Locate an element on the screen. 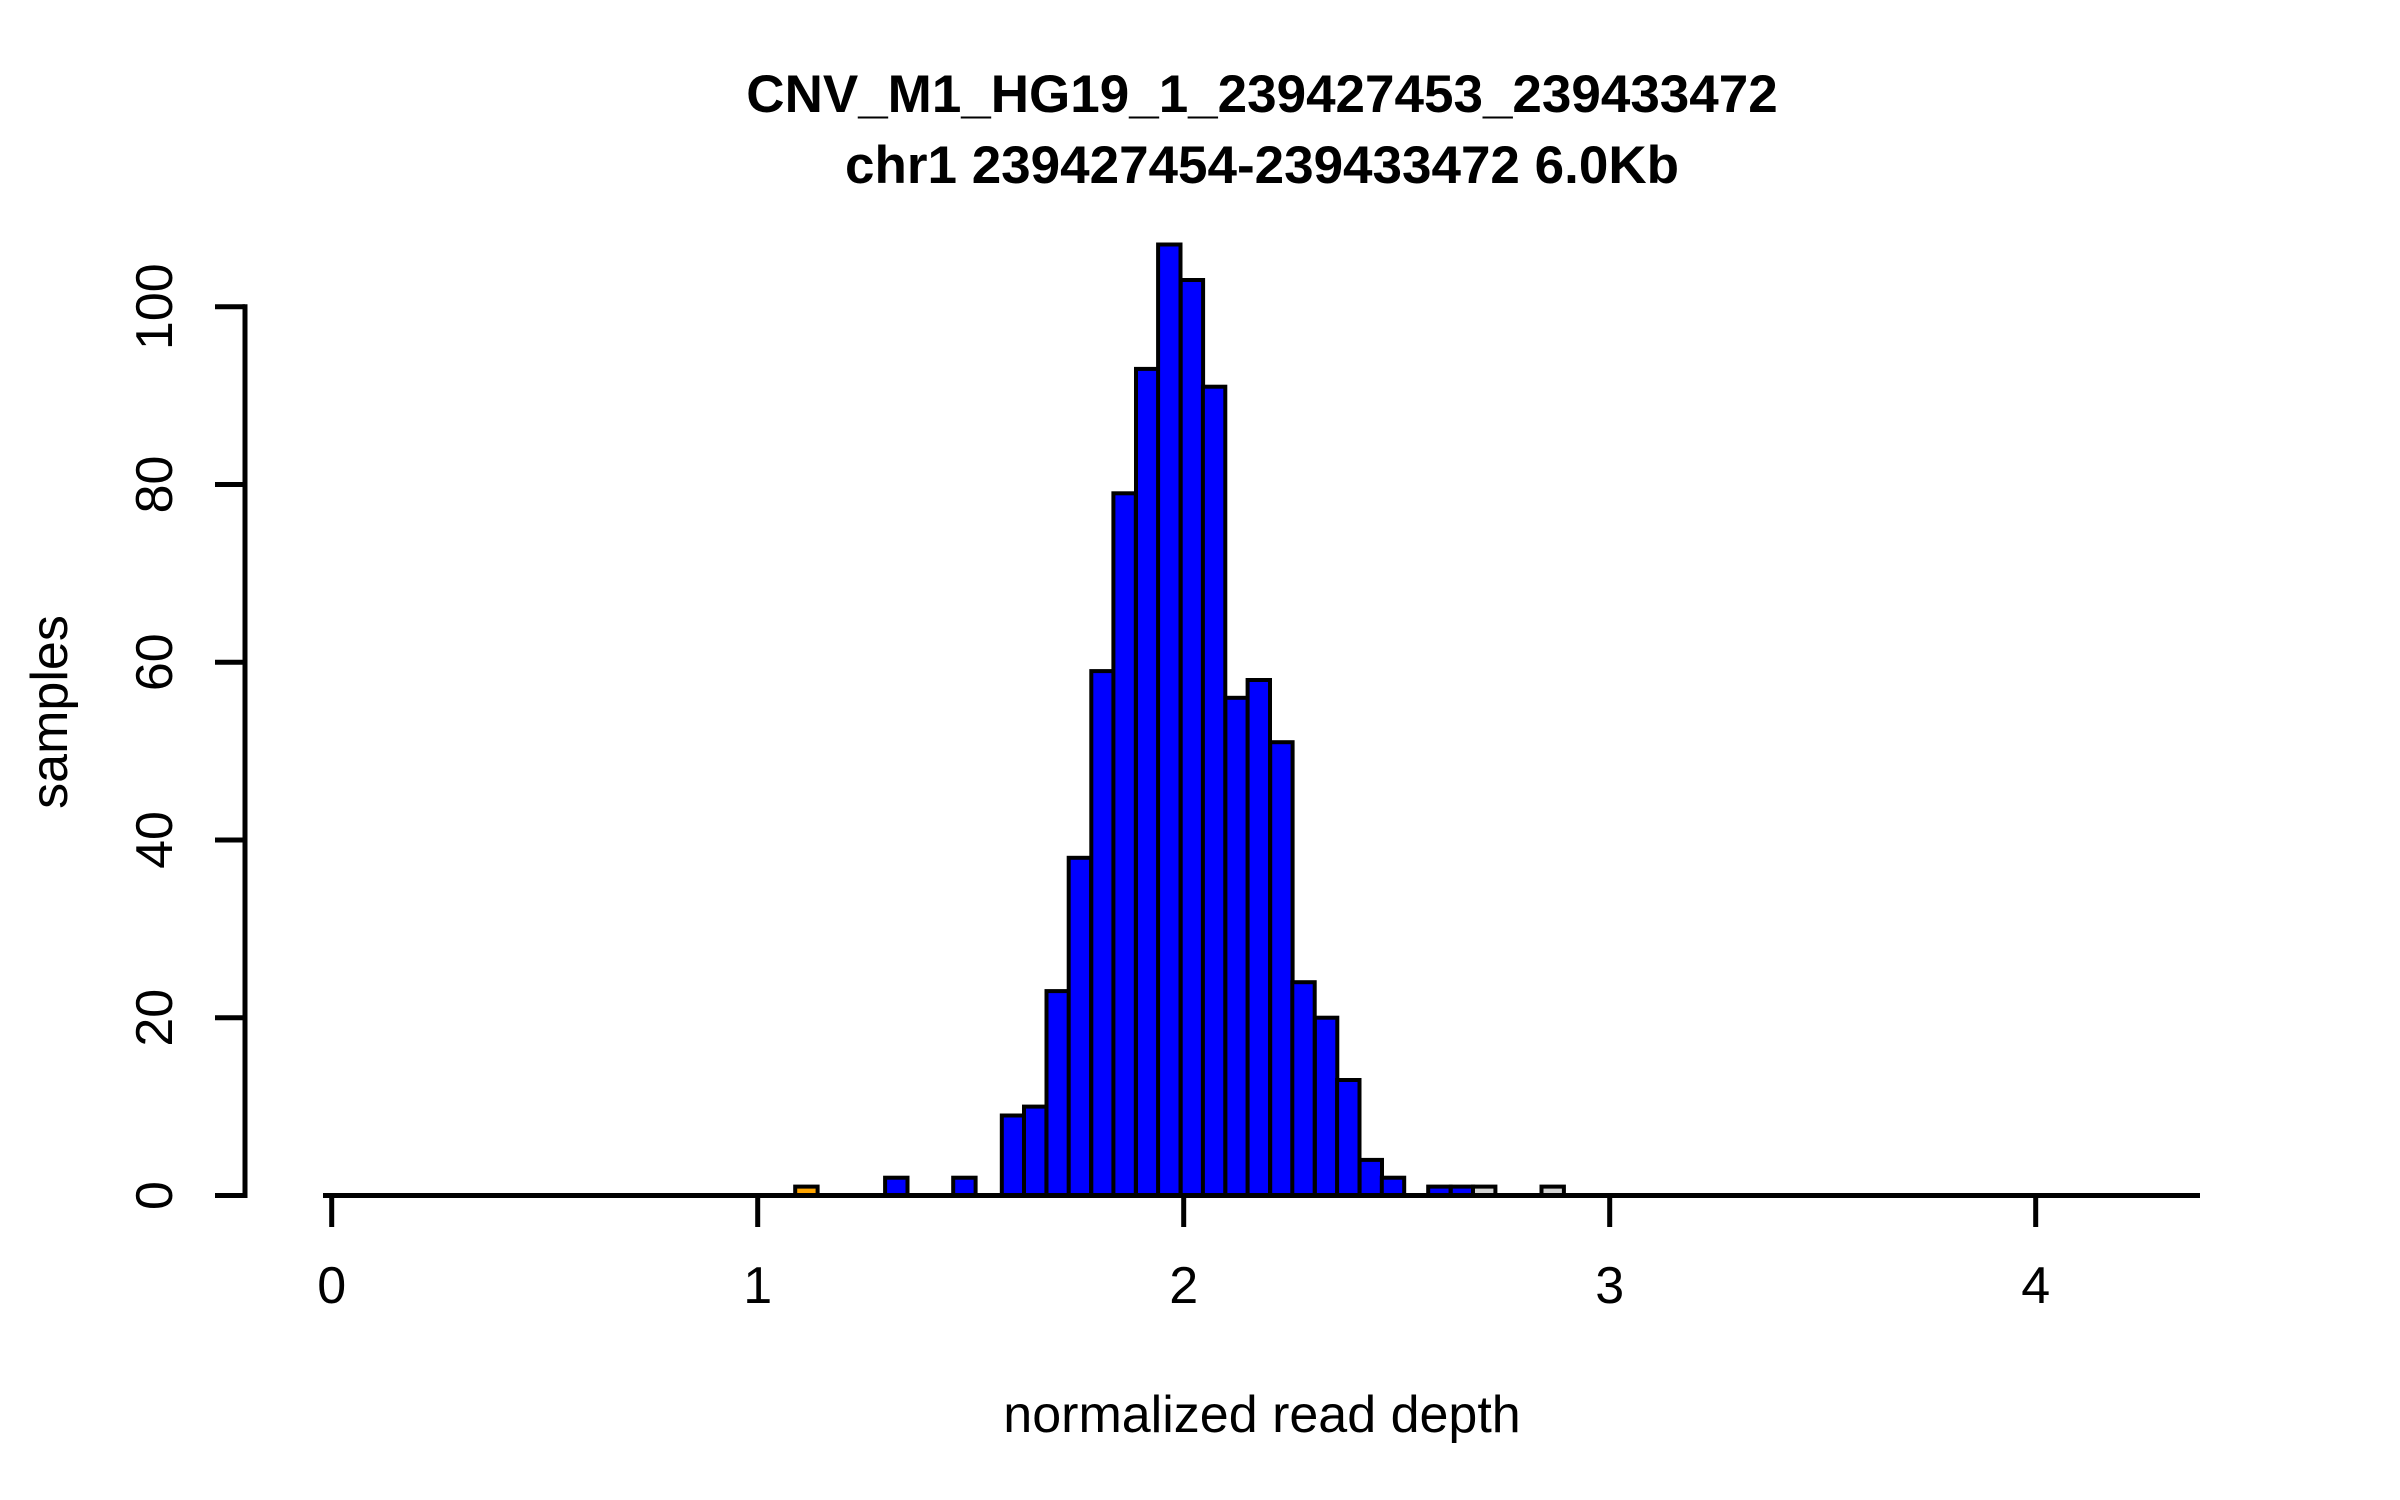  x-tick-label: 3 is located at coordinates (1609, 1286).